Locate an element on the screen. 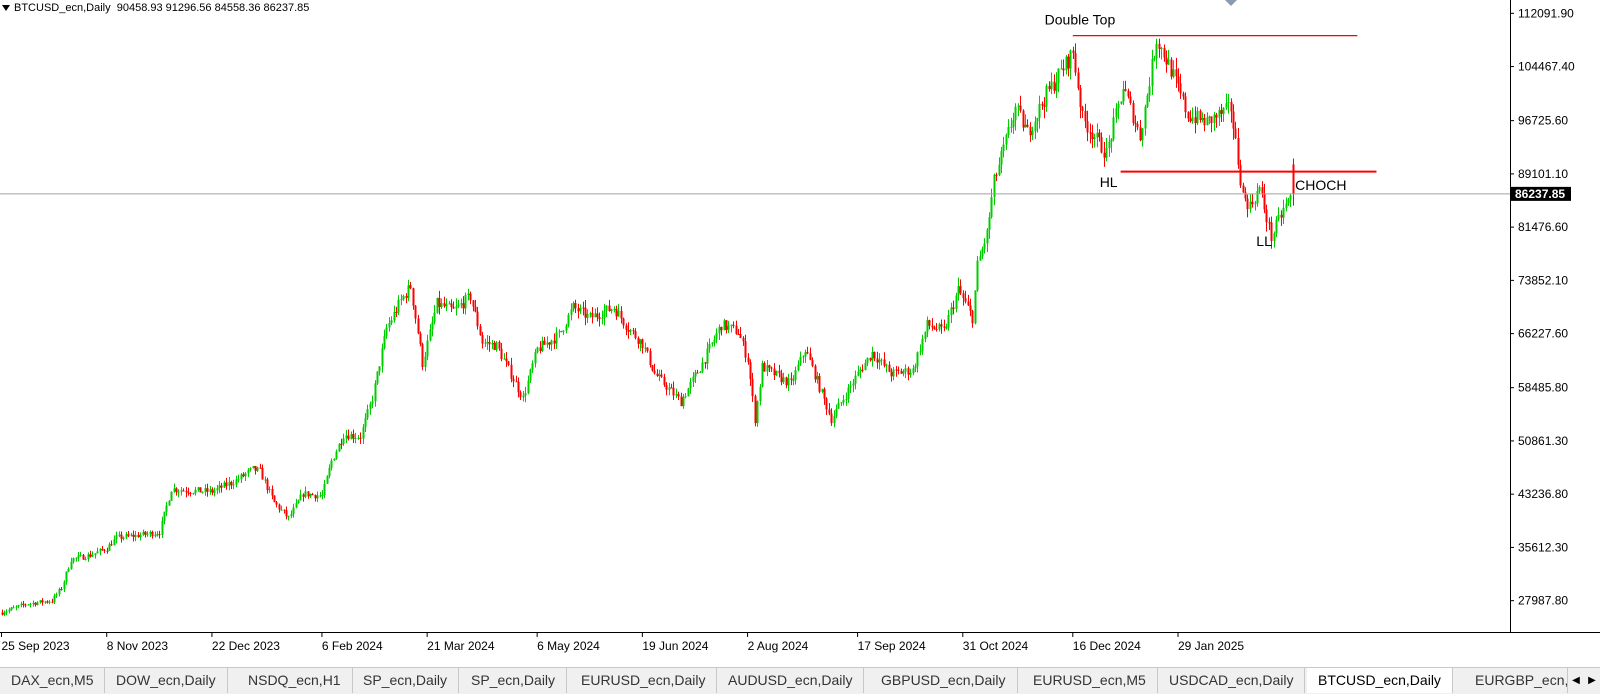  chart-tab: GBPUSD_ecn,Daily is located at coordinates (944, 680).